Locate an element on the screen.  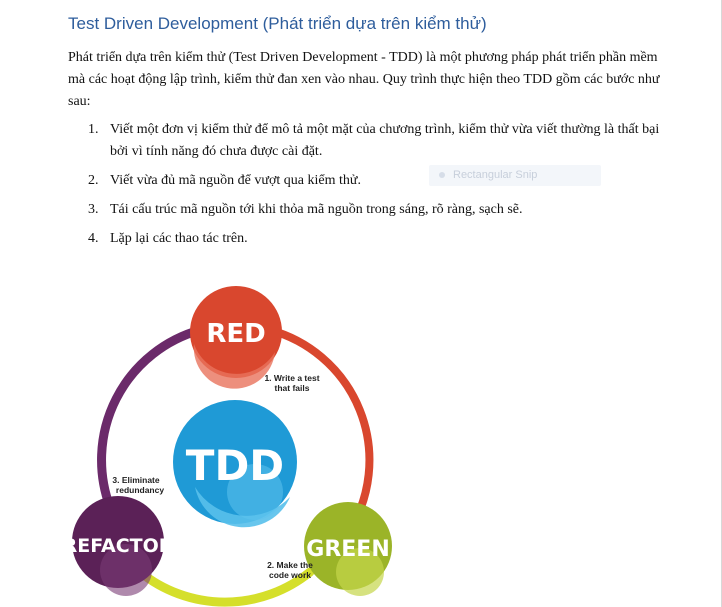
refactor-node: REFACTOR is located at coordinates (118, 546).